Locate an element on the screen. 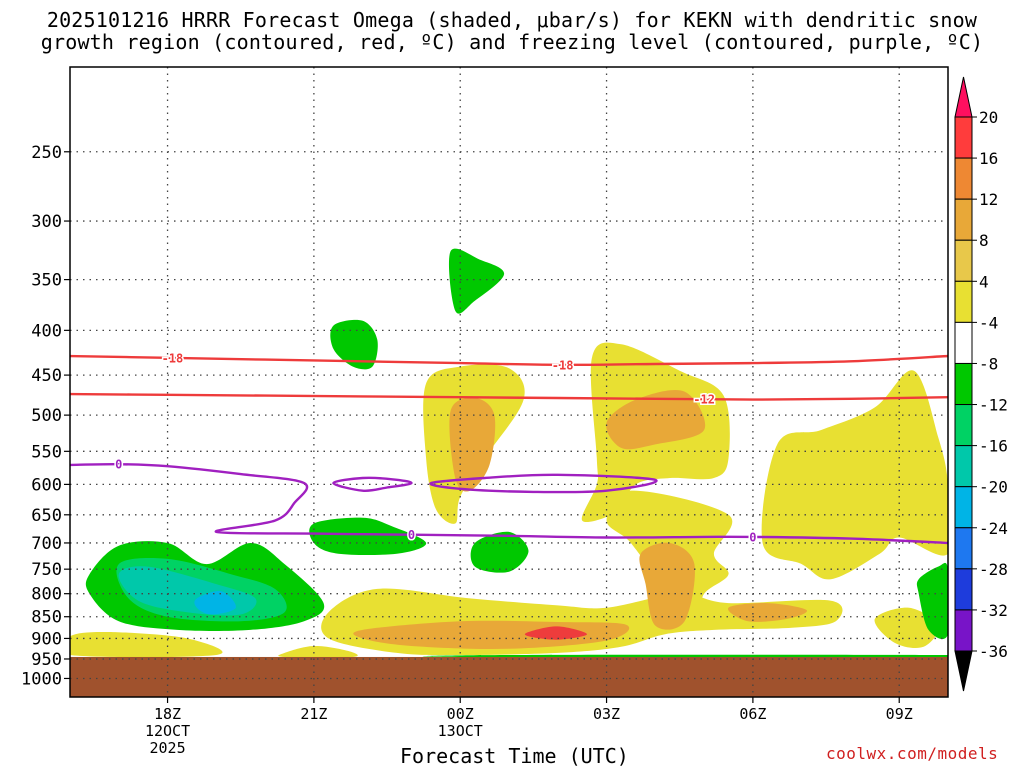  colorbar-label-5: -4 is located at coordinates (988, 322).